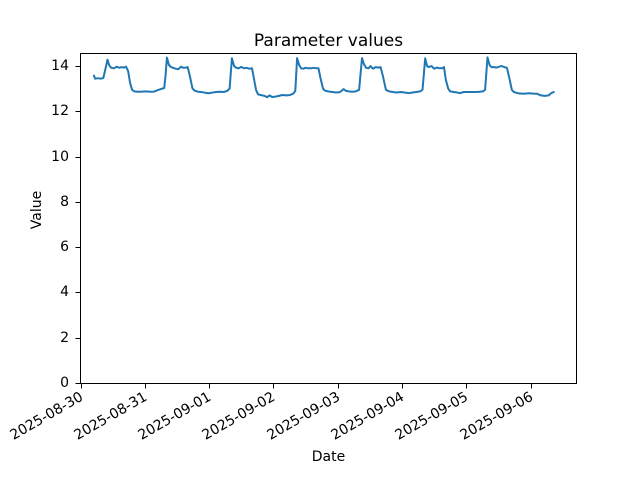 The height and width of the screenshot is (480, 640). I want to click on y-tick-label: 2, so click(64, 338).